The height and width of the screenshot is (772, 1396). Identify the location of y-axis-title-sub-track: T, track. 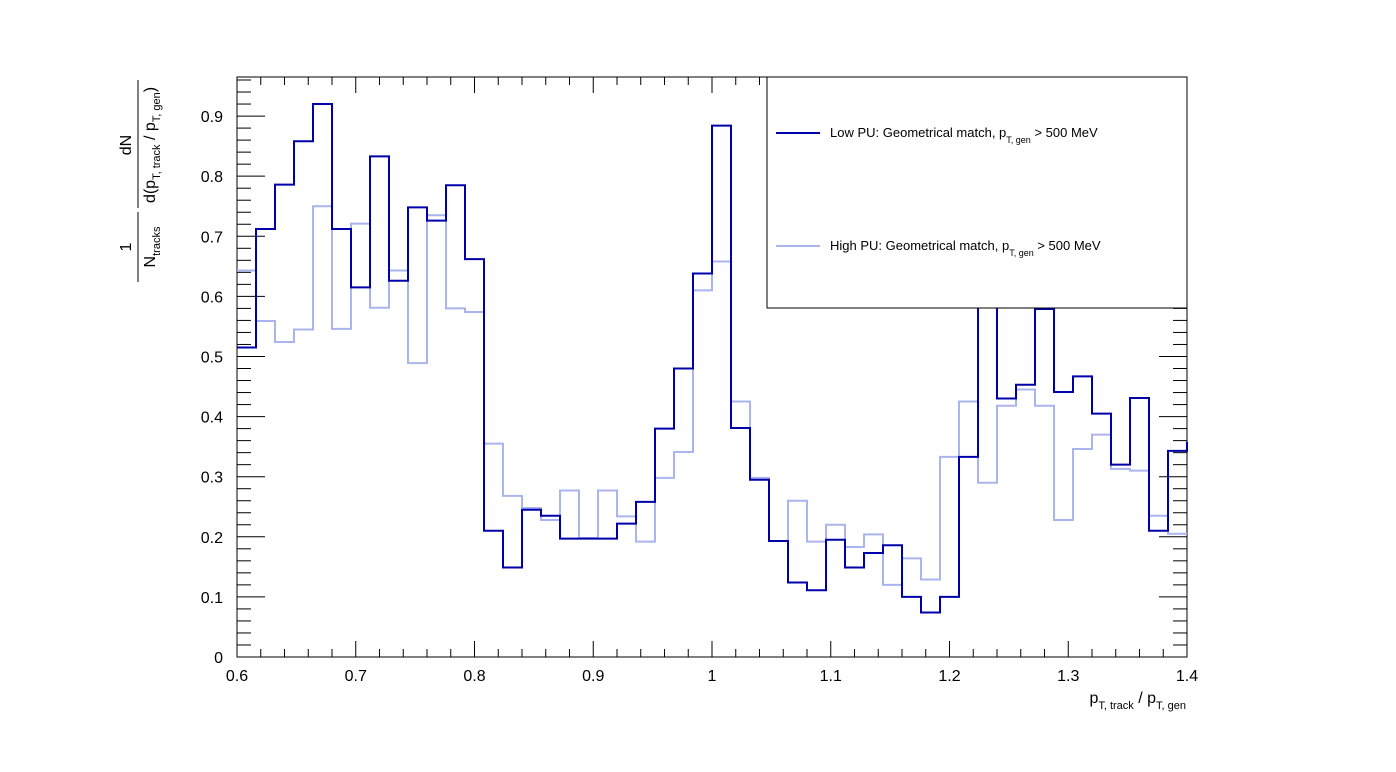
(157, 162).